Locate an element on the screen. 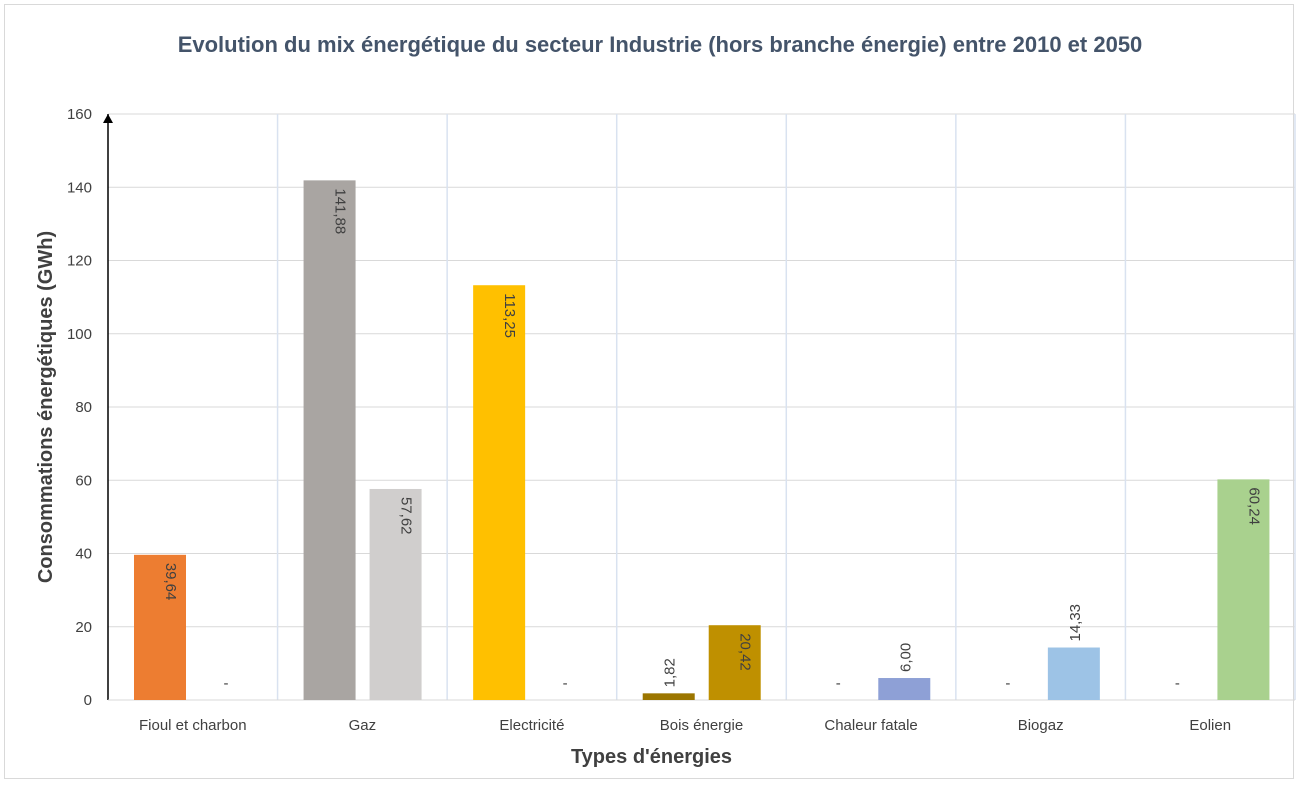  x-tick-label: Biogaz is located at coordinates (1041, 725).